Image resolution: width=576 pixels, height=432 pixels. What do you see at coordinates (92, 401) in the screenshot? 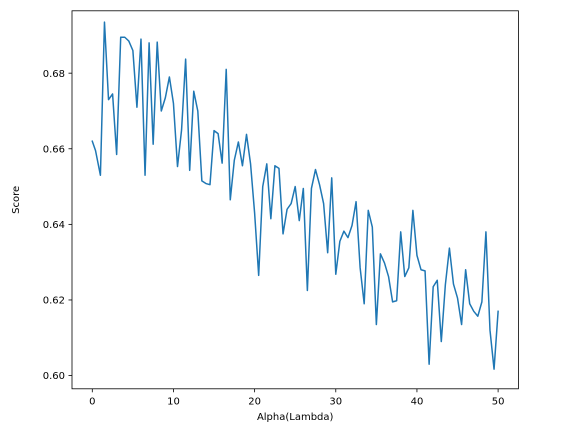
I see `x-tick-label: 0` at bounding box center [92, 401].